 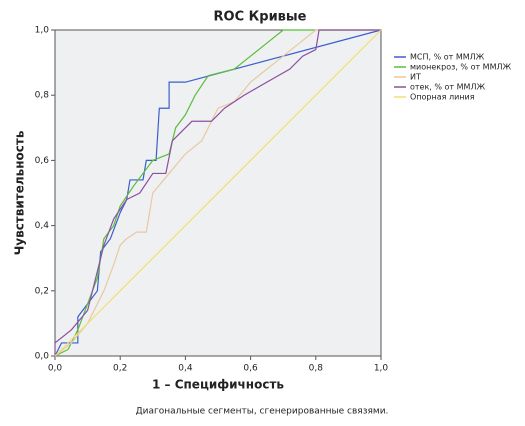 What do you see at coordinates (42, 96) in the screenshot?
I see `y-tick-label: 0,8` at bounding box center [42, 96].